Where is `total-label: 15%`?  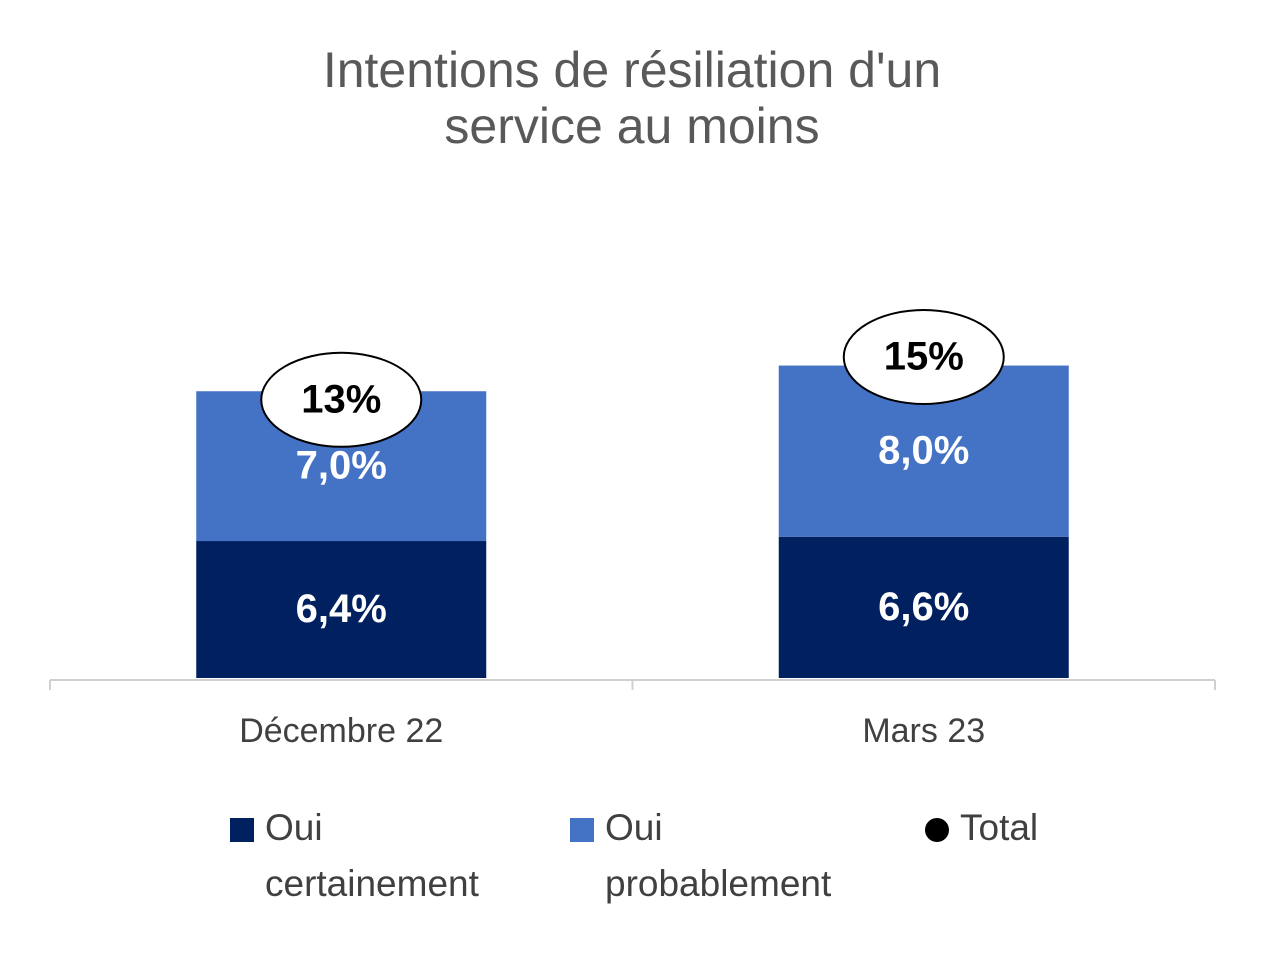 total-label: 15% is located at coordinates (924, 357).